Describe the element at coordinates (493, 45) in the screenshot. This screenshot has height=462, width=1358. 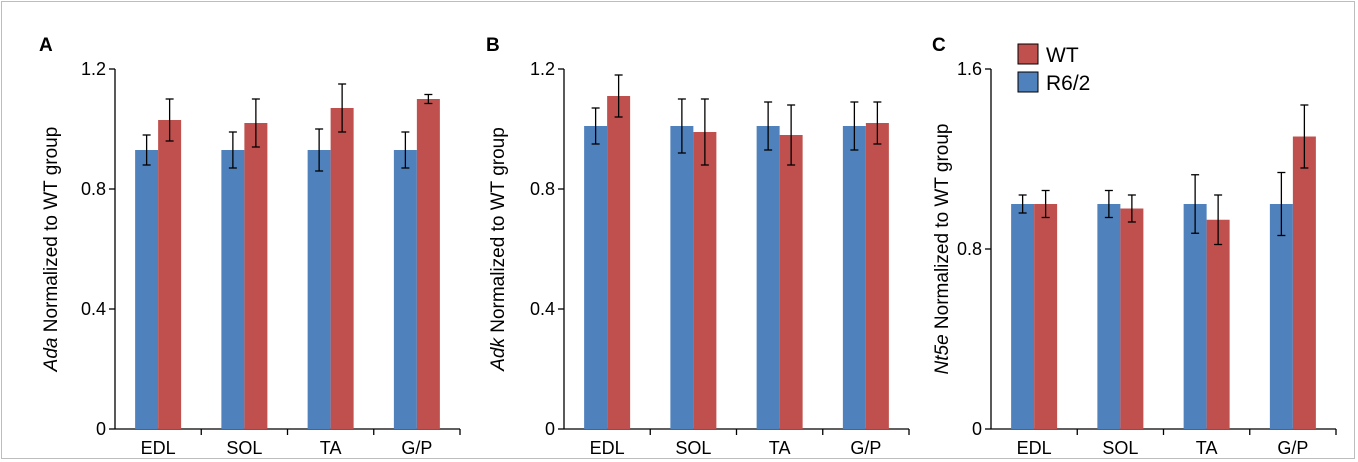
I see `panel-letter: B` at that location.